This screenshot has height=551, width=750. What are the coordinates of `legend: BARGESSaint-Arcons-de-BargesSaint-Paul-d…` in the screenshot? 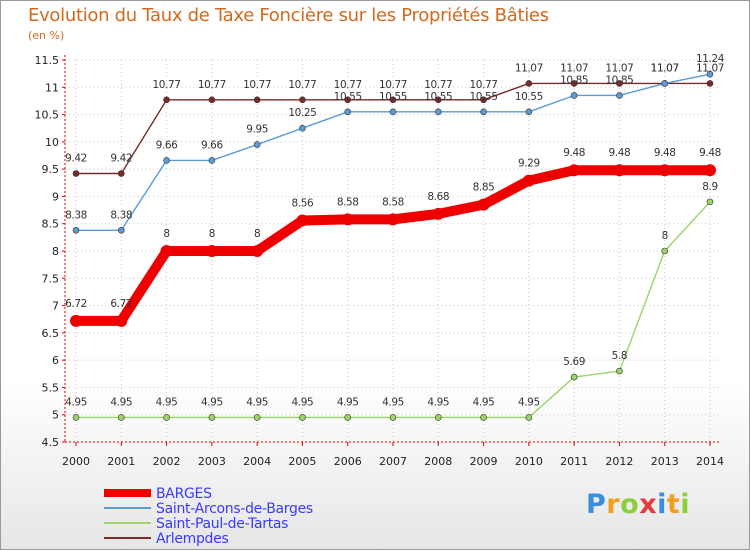 It's located at (208, 516).